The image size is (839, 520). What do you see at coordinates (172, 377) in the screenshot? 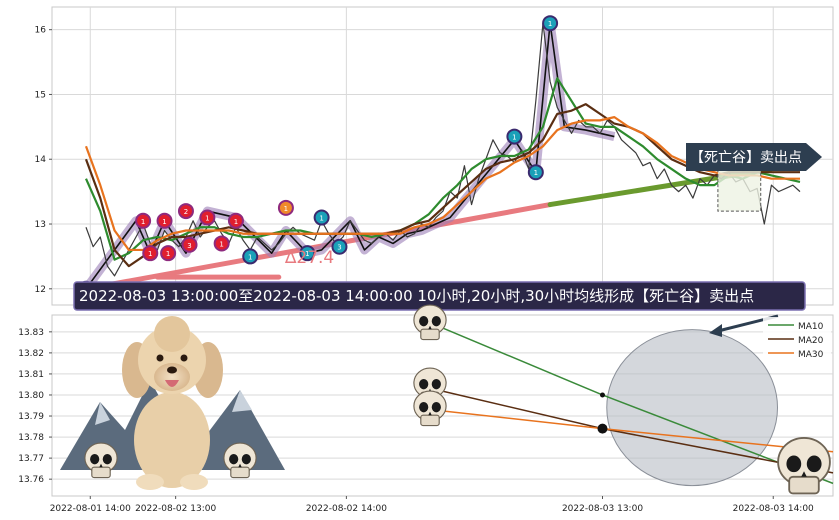
I see `poodle-muzzle` at bounding box center [172, 377].